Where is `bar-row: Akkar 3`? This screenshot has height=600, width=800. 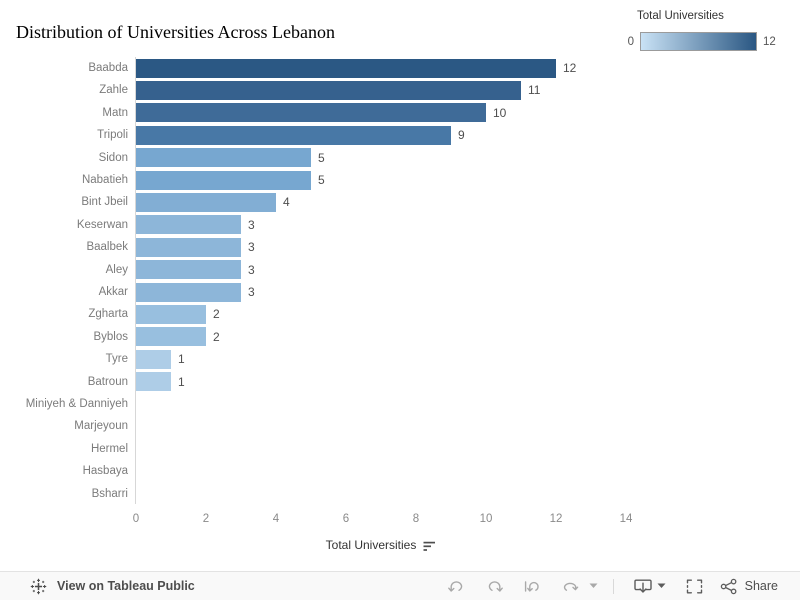 bar-row: Akkar 3 is located at coordinates (350, 292).